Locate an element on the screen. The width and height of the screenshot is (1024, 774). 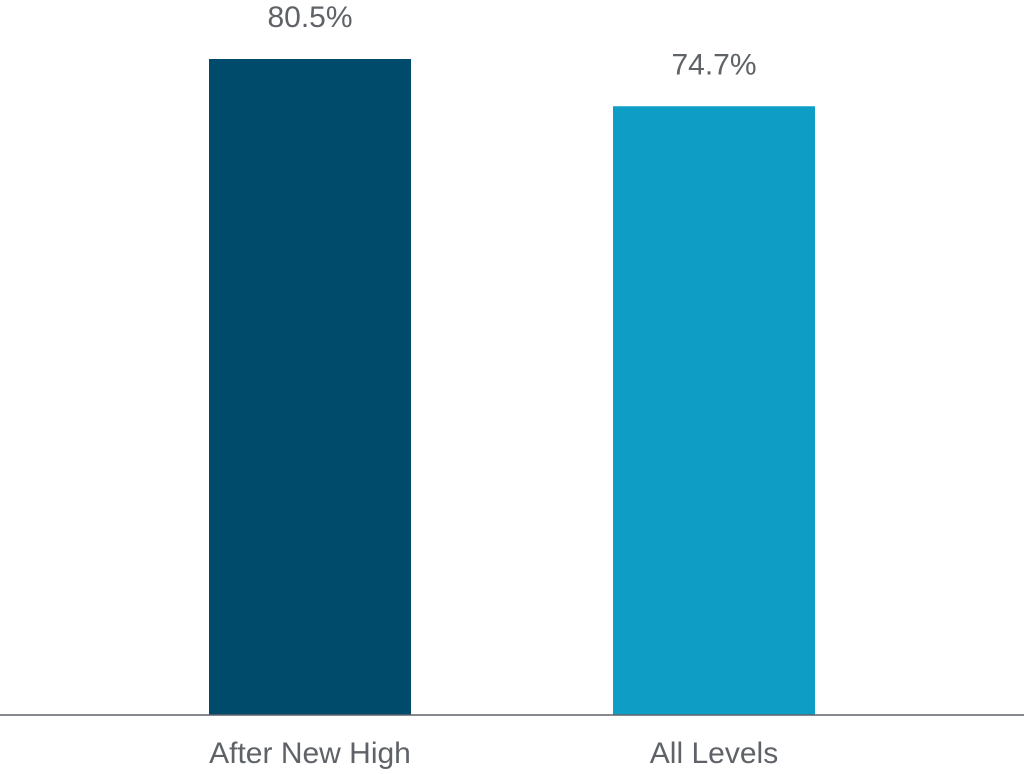
value-labels-layer: 80.5% 74.7% is located at coordinates (511, 41).